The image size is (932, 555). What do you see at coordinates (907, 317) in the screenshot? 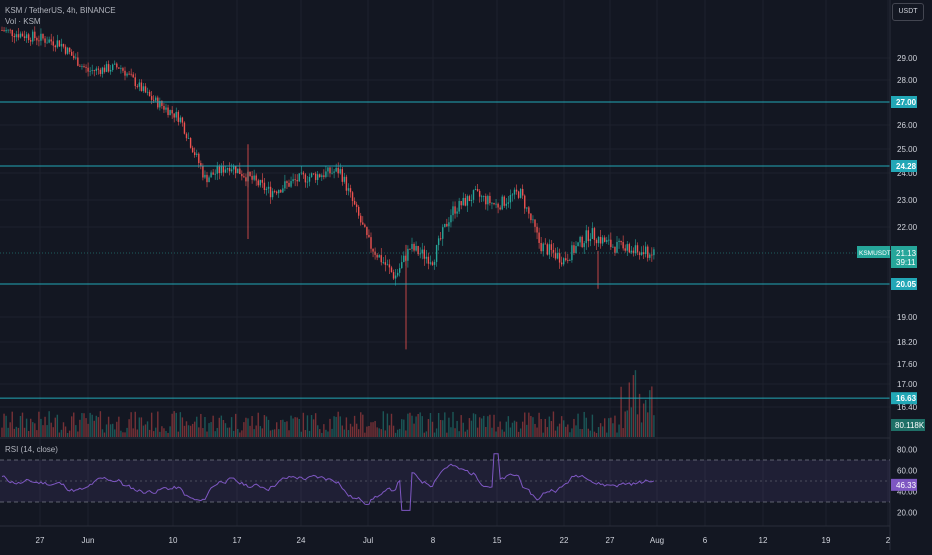
I see `price-tick-label: 19.00` at bounding box center [907, 317].